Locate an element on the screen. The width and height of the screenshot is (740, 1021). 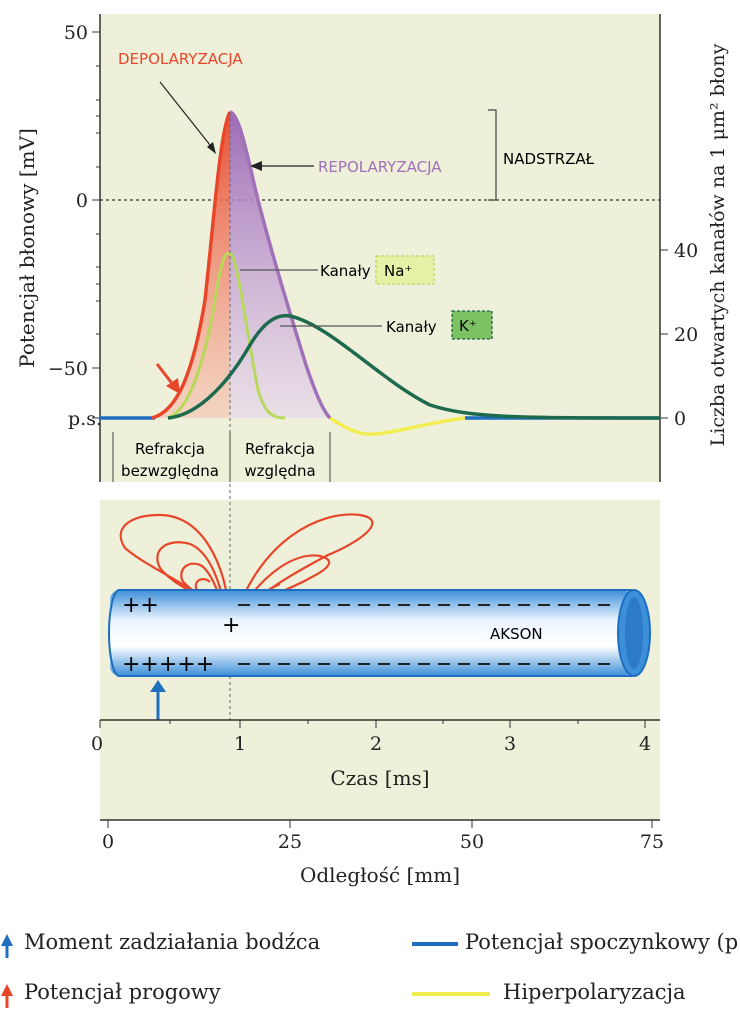
hyperpolarization-curve is located at coordinates (397, 426).